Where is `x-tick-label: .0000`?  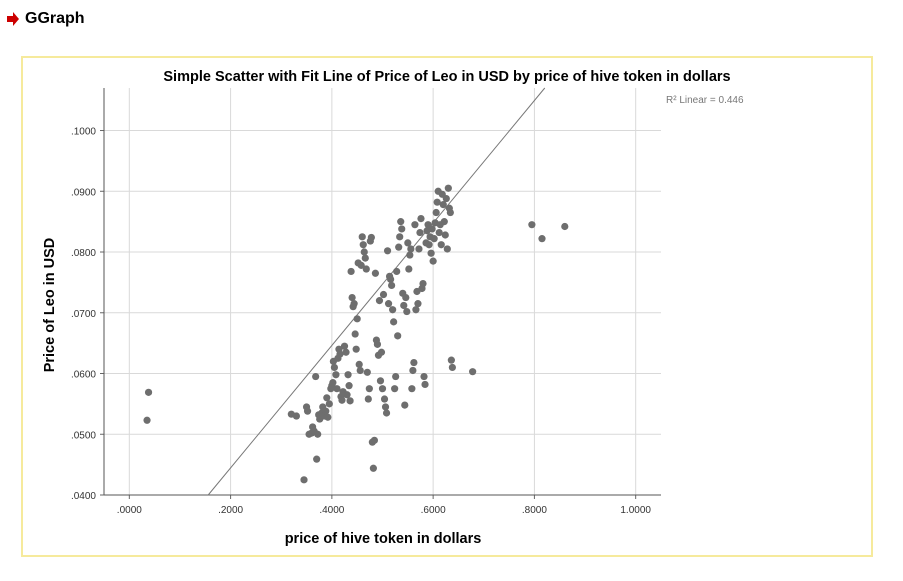
x-tick-label: .0000 is located at coordinates (129, 510).